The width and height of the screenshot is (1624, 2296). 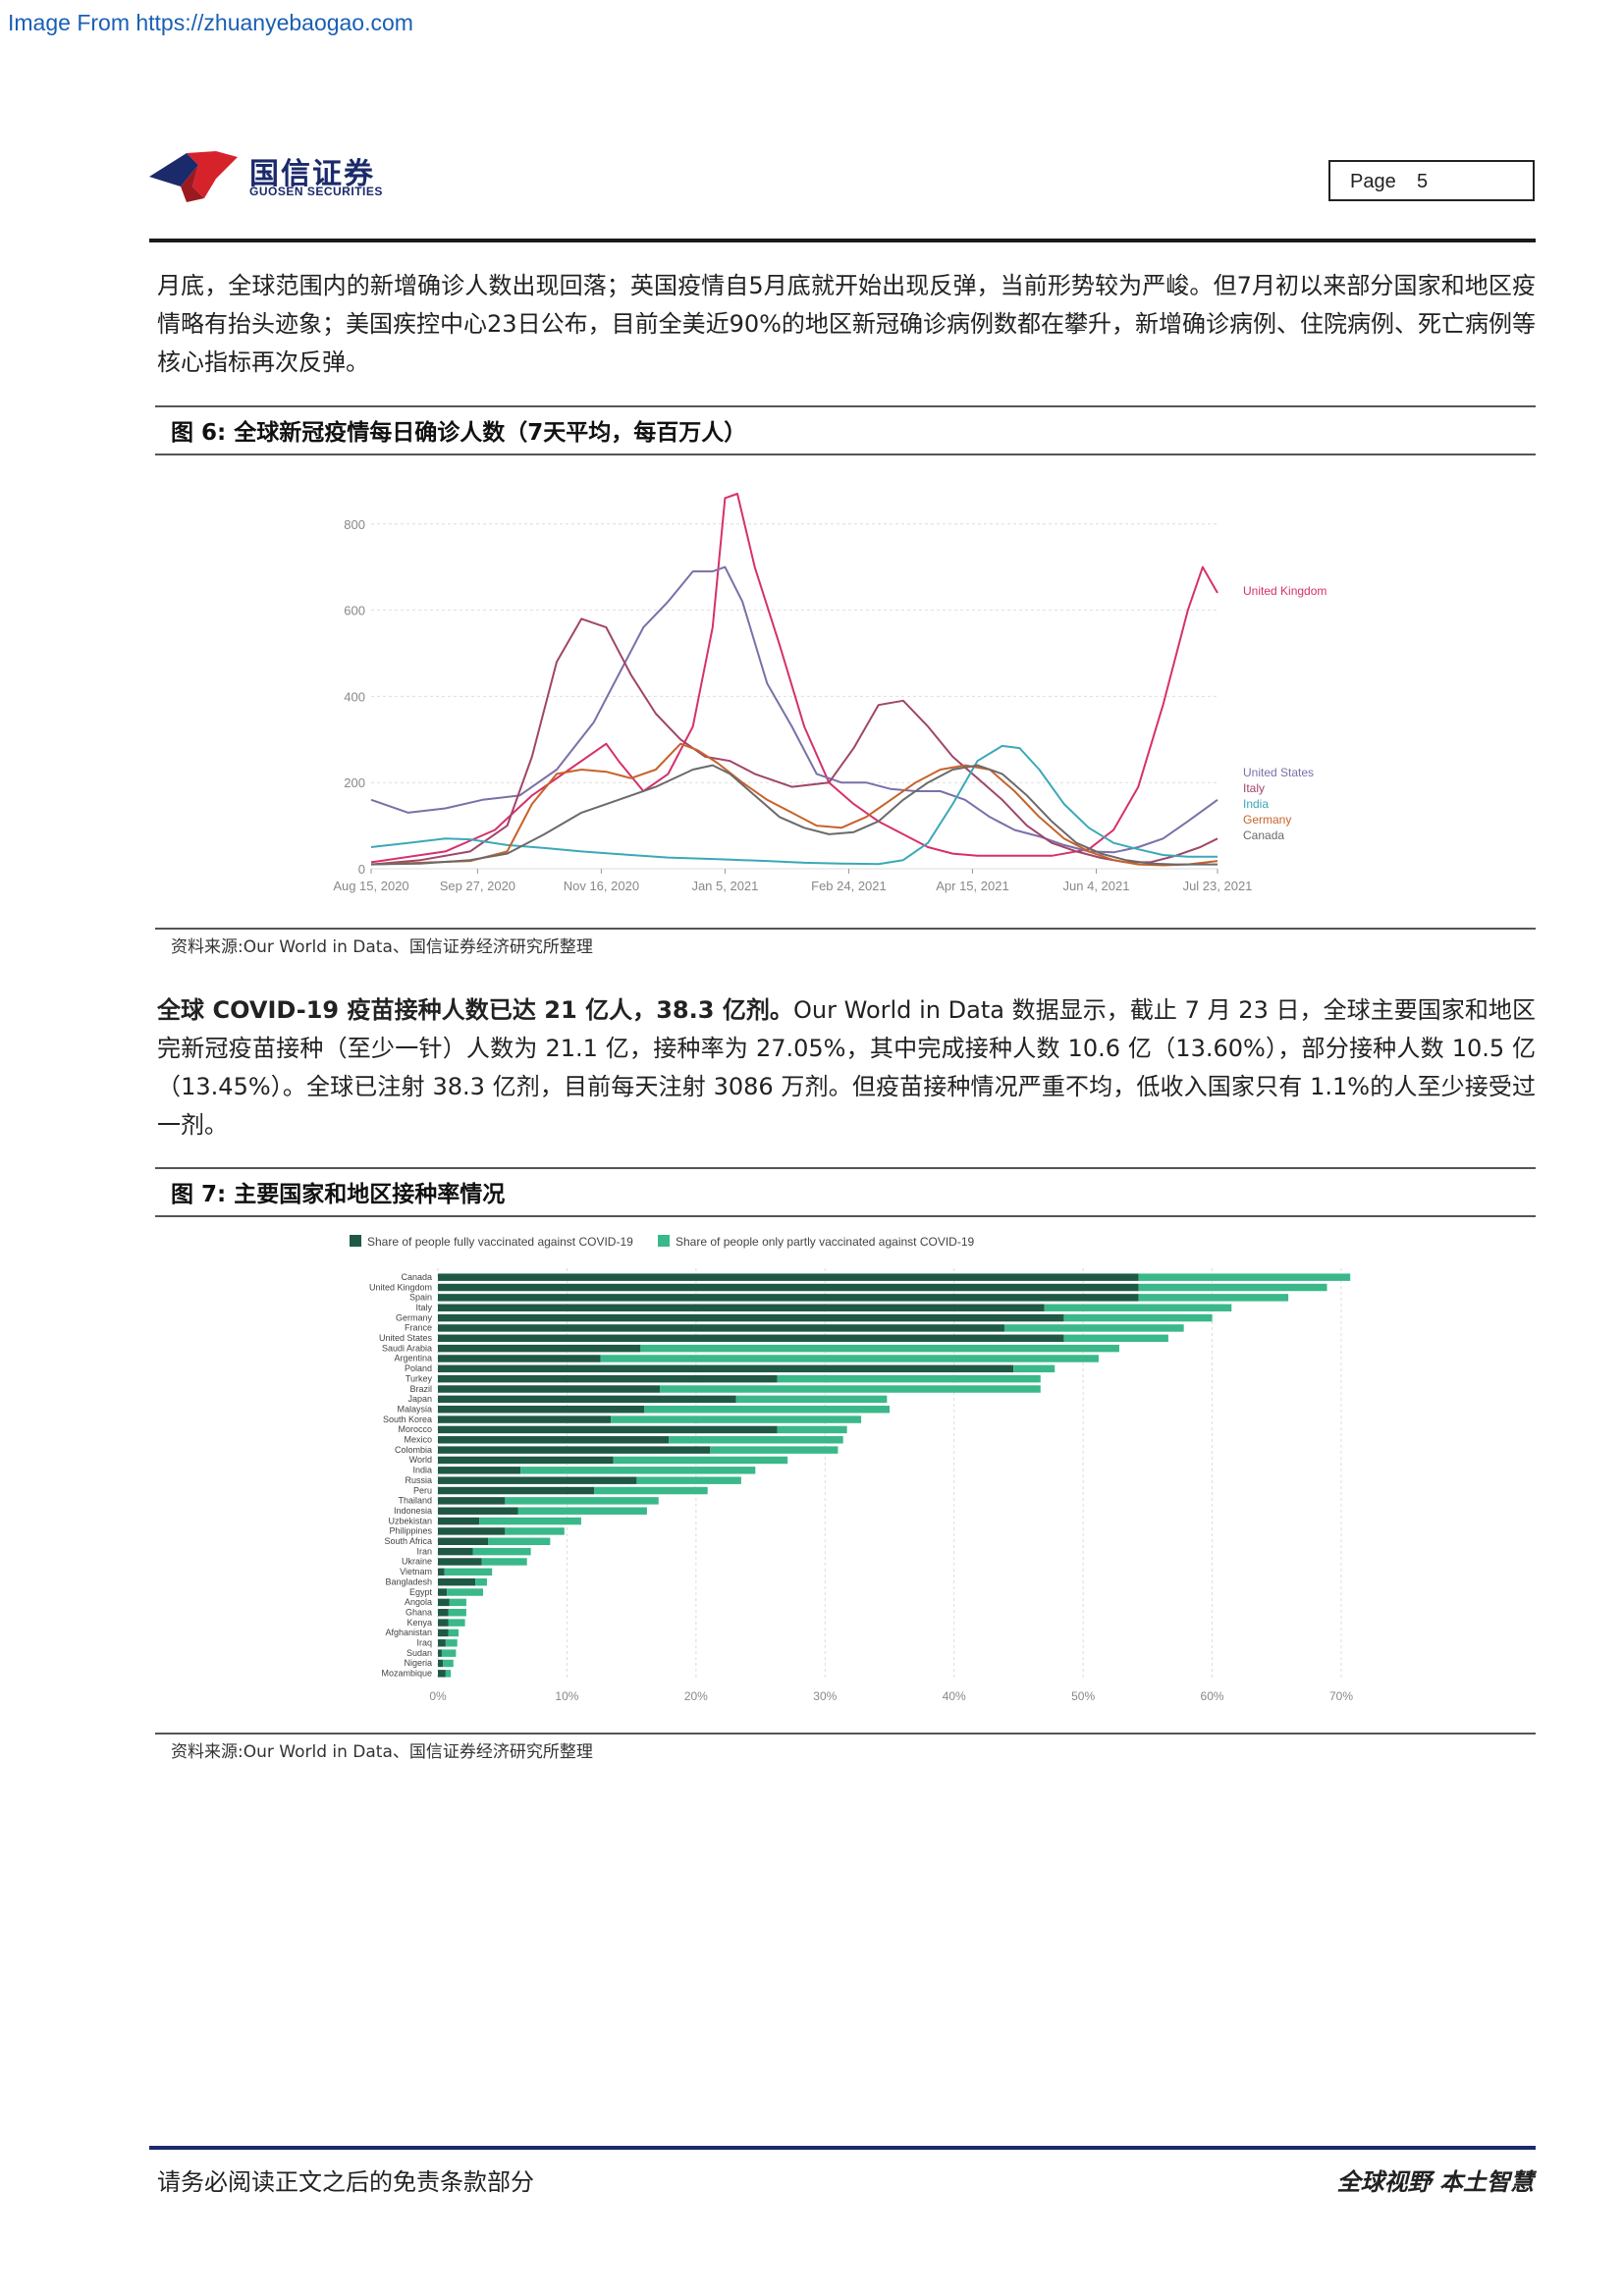 What do you see at coordinates (400, 1287) in the screenshot?
I see `category-label: United Kingdom` at bounding box center [400, 1287].